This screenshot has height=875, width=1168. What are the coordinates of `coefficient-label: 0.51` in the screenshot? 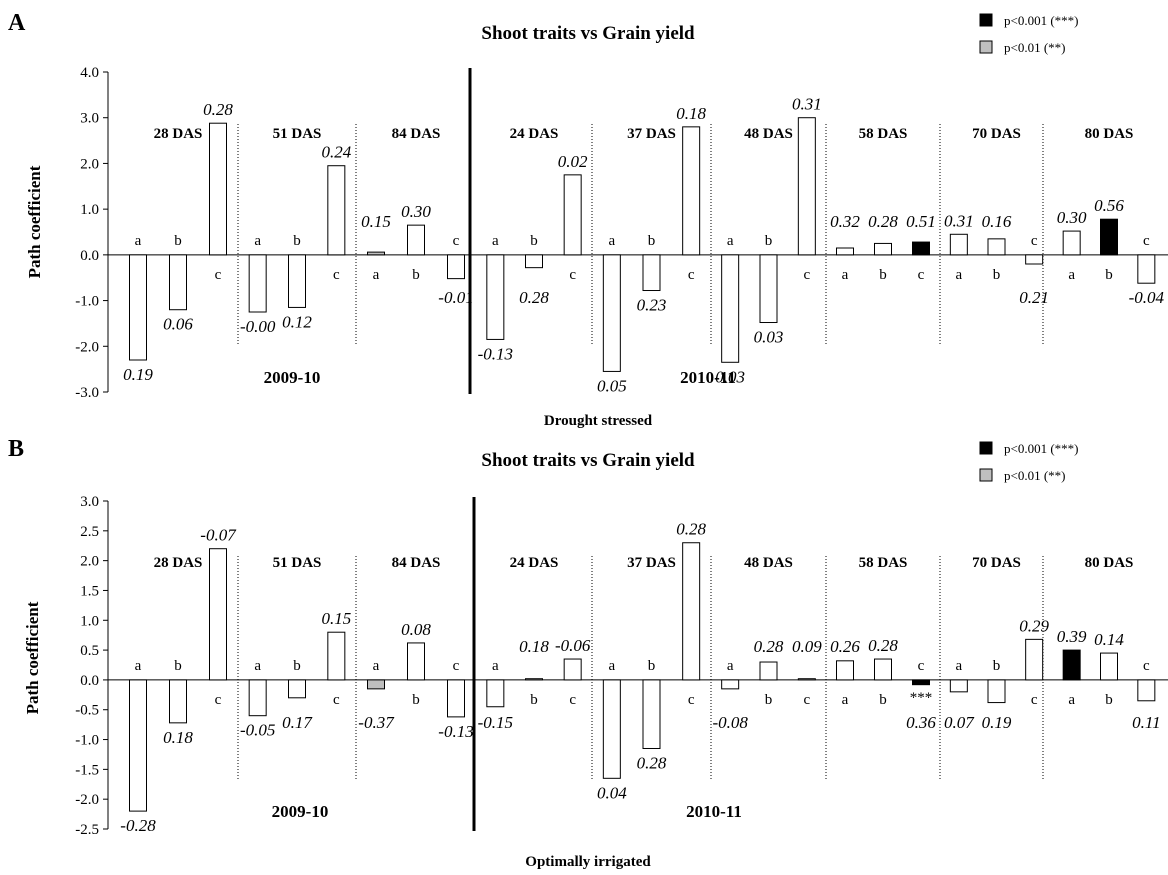 It's located at (921, 221).